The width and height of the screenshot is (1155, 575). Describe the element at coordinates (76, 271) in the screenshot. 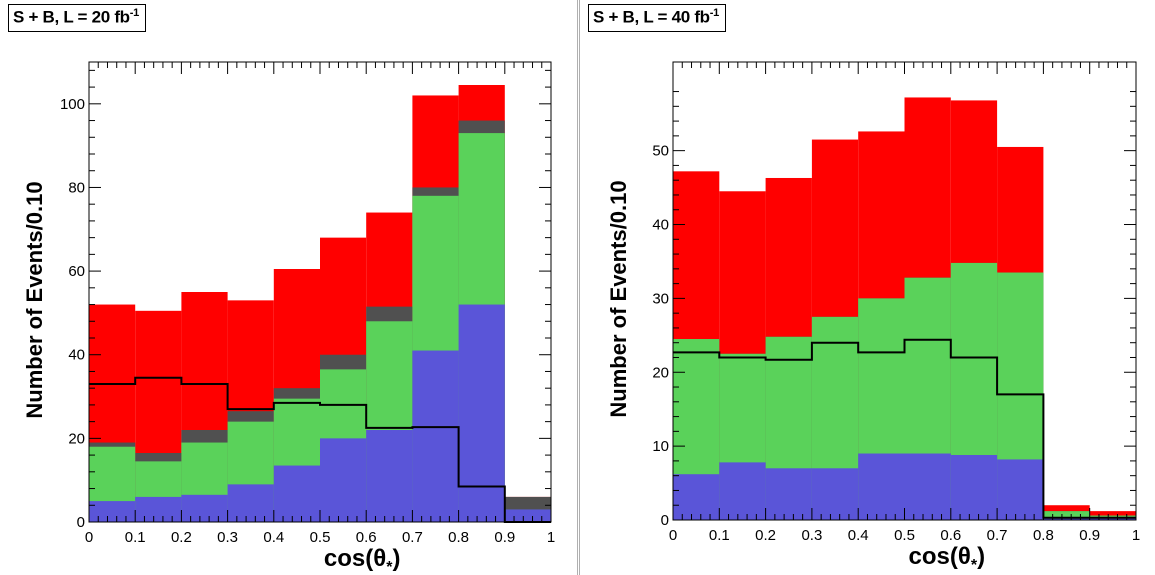

I see `y-tick-label: 60` at that location.